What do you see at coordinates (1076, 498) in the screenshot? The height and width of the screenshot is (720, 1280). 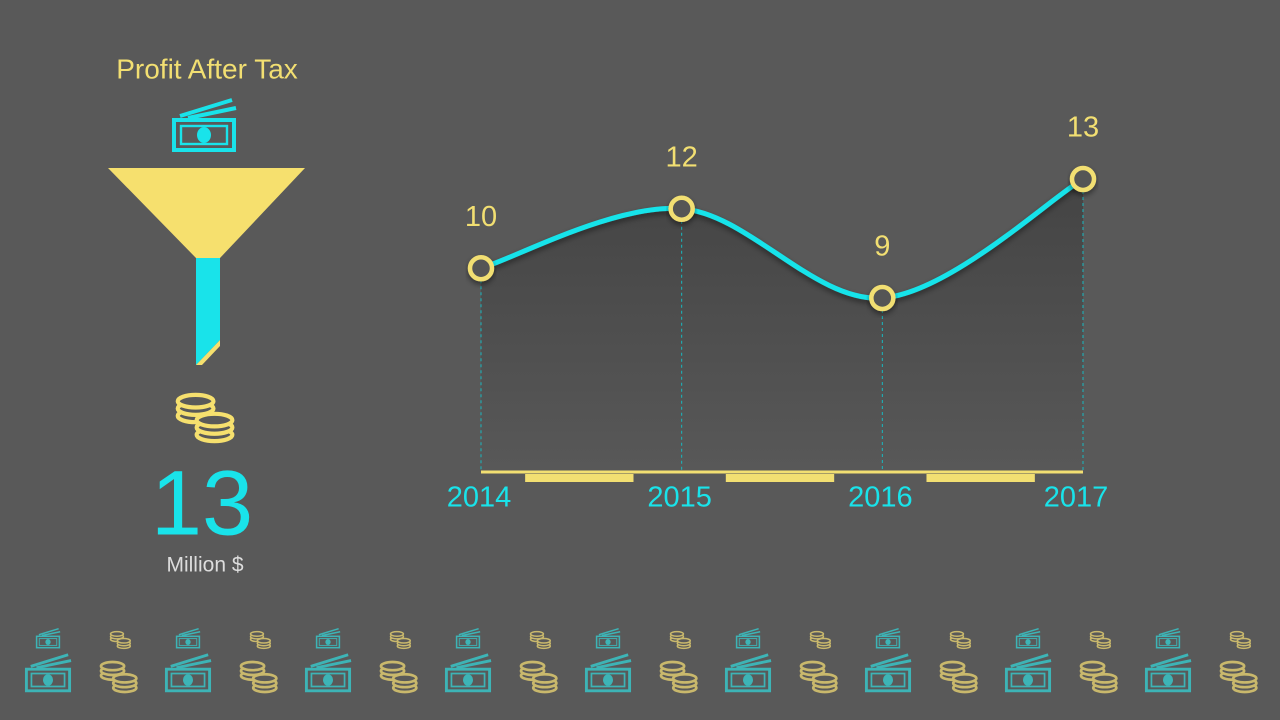 I see `x-tick-label: 2017` at bounding box center [1076, 498].